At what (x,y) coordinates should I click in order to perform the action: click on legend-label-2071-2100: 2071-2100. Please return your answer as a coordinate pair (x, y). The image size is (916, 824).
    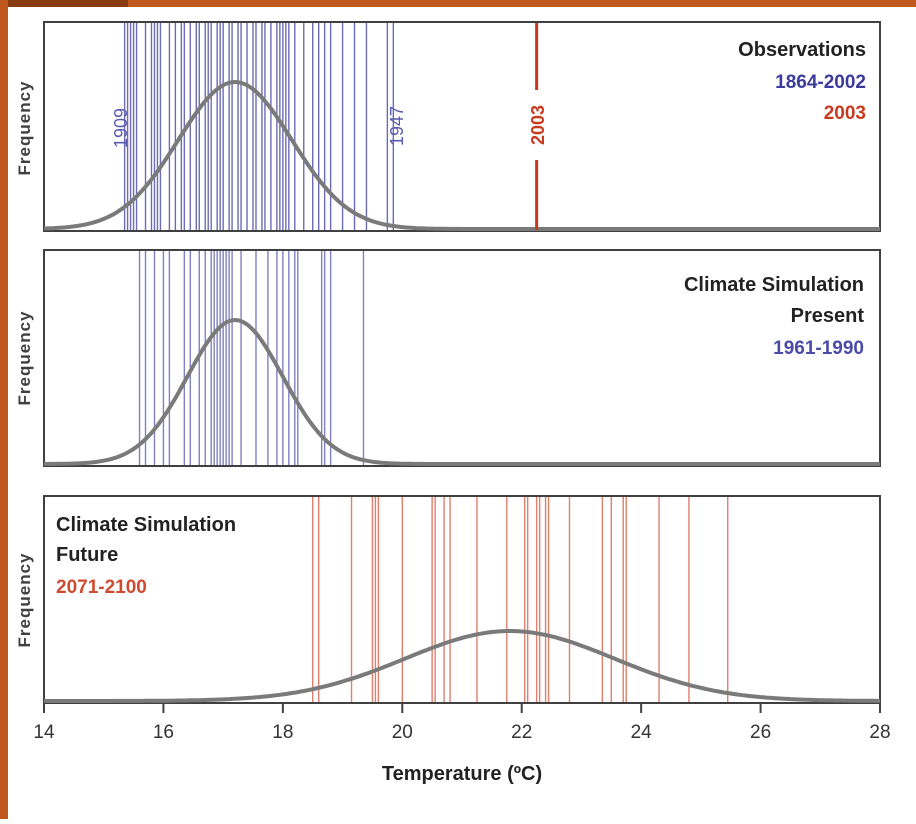
    Looking at the image, I should click on (101, 587).